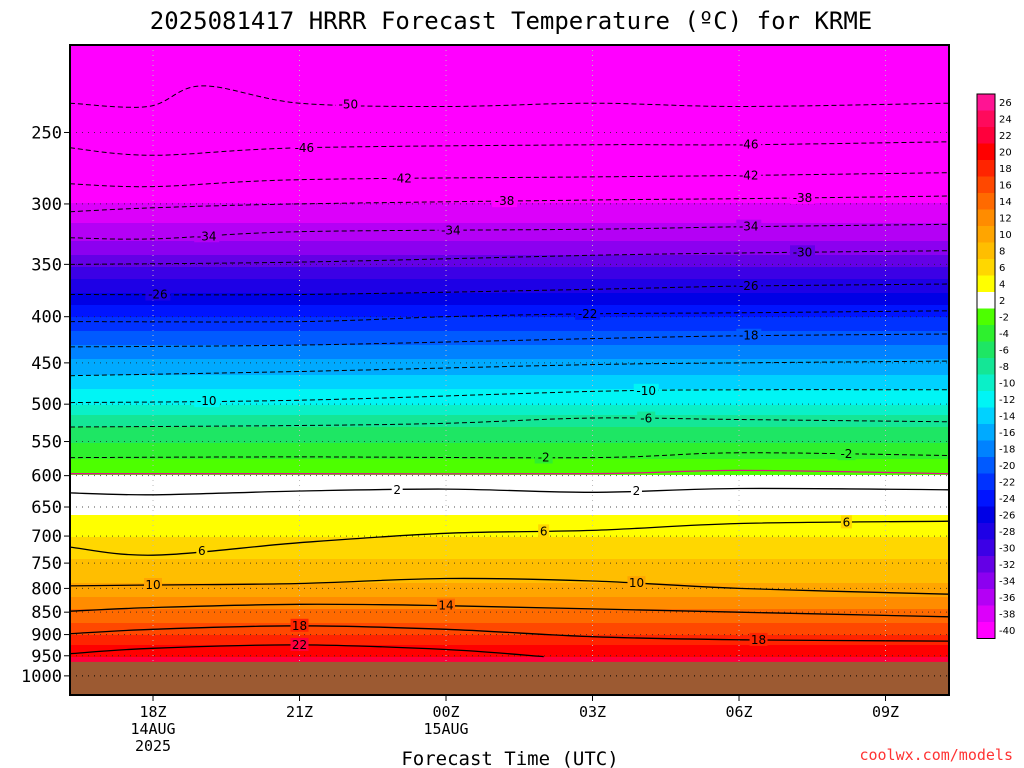 The height and width of the screenshot is (768, 1024). Describe the element at coordinates (986, 366) in the screenshot. I see `colorbar-frame` at that location.